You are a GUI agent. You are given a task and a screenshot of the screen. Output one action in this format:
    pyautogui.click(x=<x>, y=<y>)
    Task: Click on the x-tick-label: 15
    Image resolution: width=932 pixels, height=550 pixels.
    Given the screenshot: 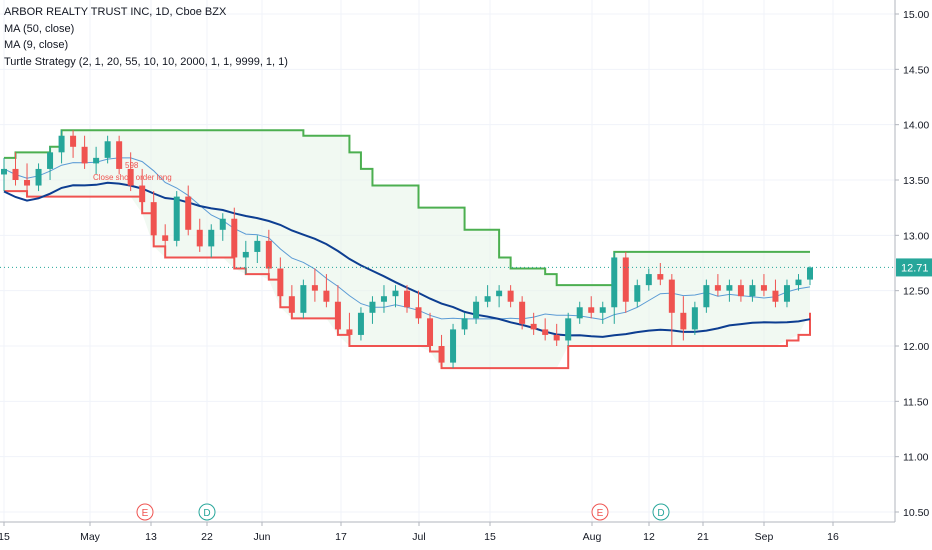 What is the action you would take?
    pyautogui.click(x=490, y=537)
    